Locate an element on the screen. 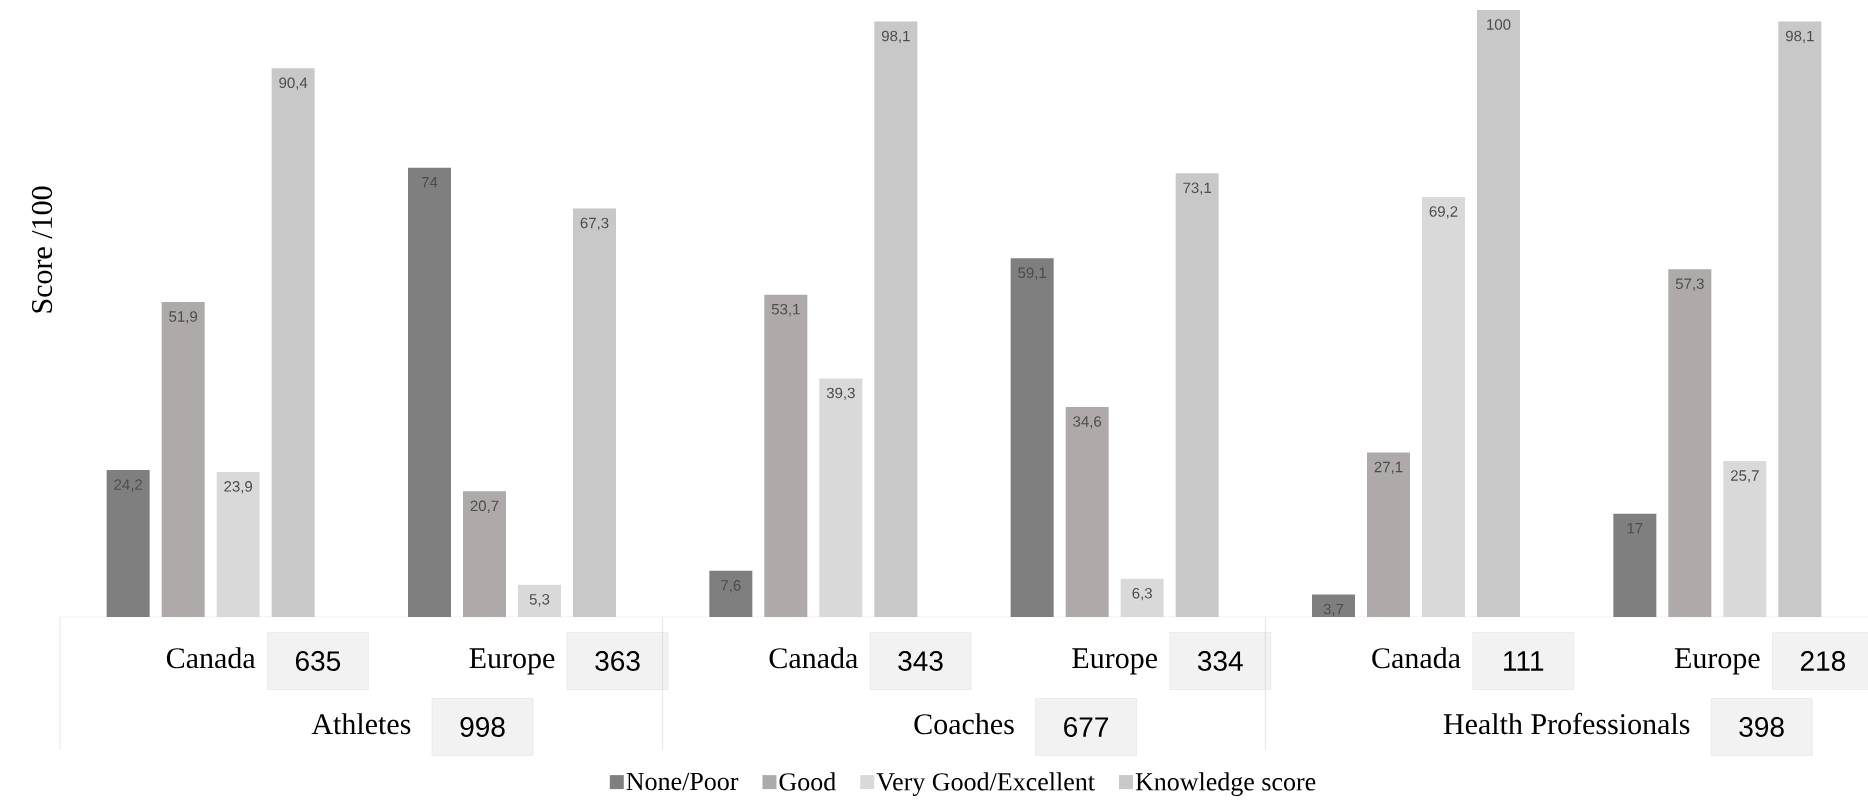 This screenshot has width=1868, height=812. data-label: 27,1 is located at coordinates (1388, 468).